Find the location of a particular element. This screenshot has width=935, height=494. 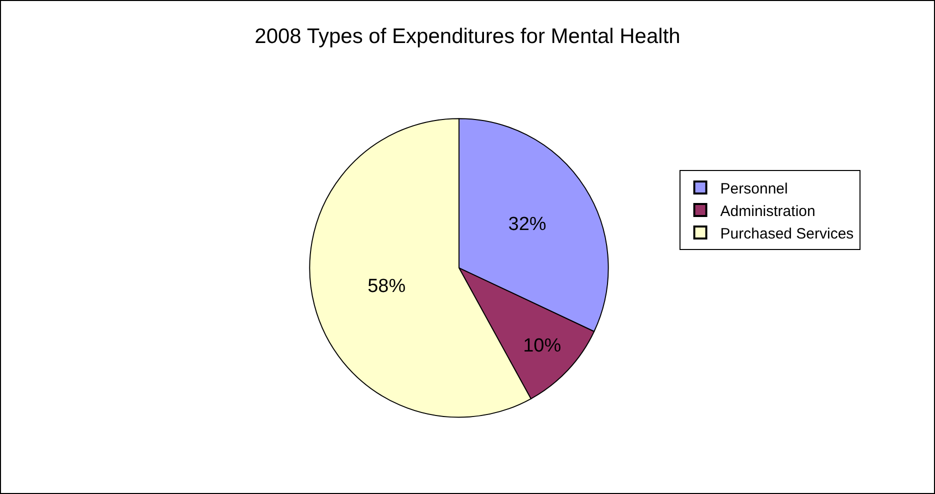

data-label: 10% is located at coordinates (542, 346).